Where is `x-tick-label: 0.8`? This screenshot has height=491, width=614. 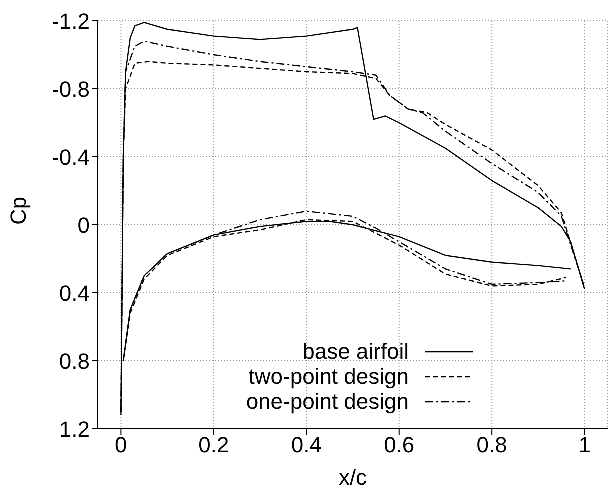
x-tick-label: 0.8 is located at coordinates (492, 445).